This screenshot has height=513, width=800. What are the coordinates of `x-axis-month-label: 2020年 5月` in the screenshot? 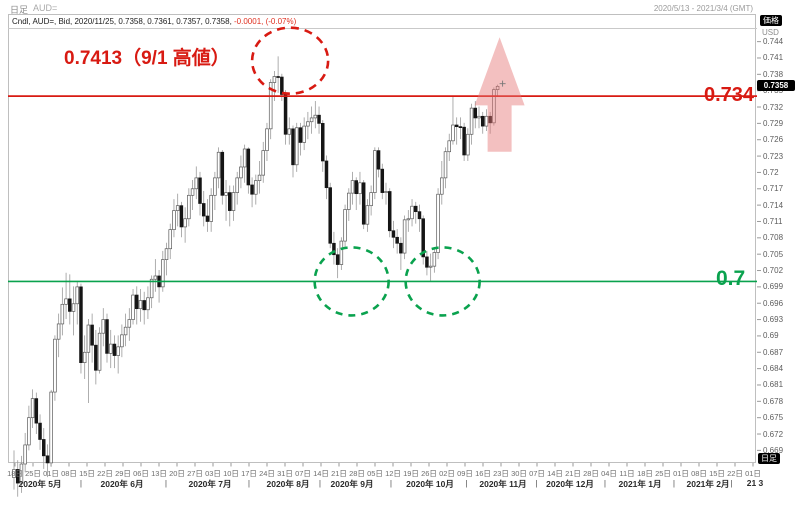 It's located at (40, 484).